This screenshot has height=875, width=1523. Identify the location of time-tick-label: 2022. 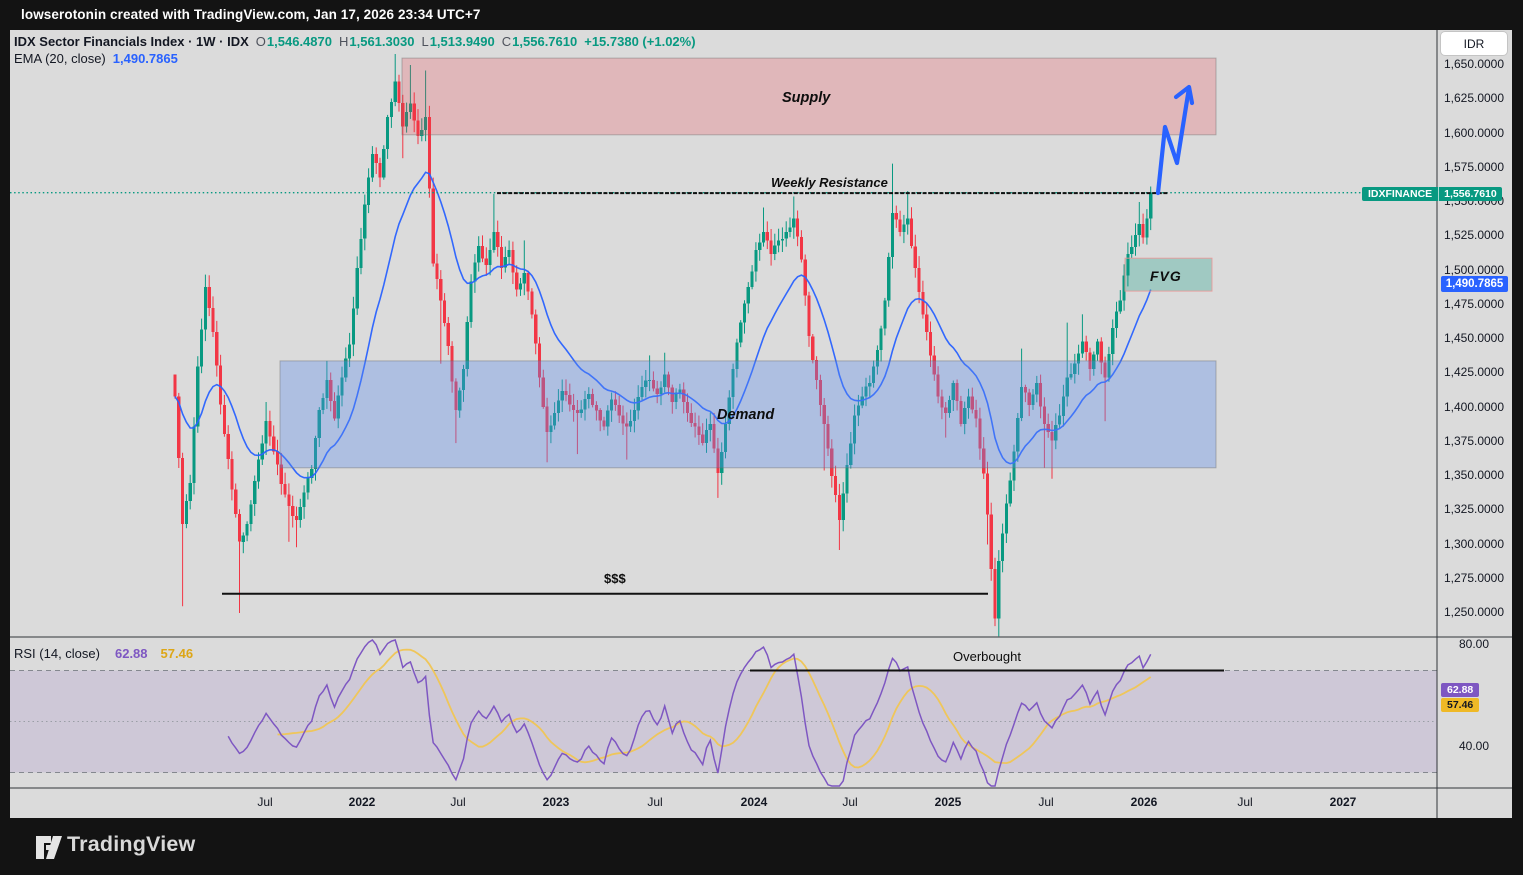
(362, 802).